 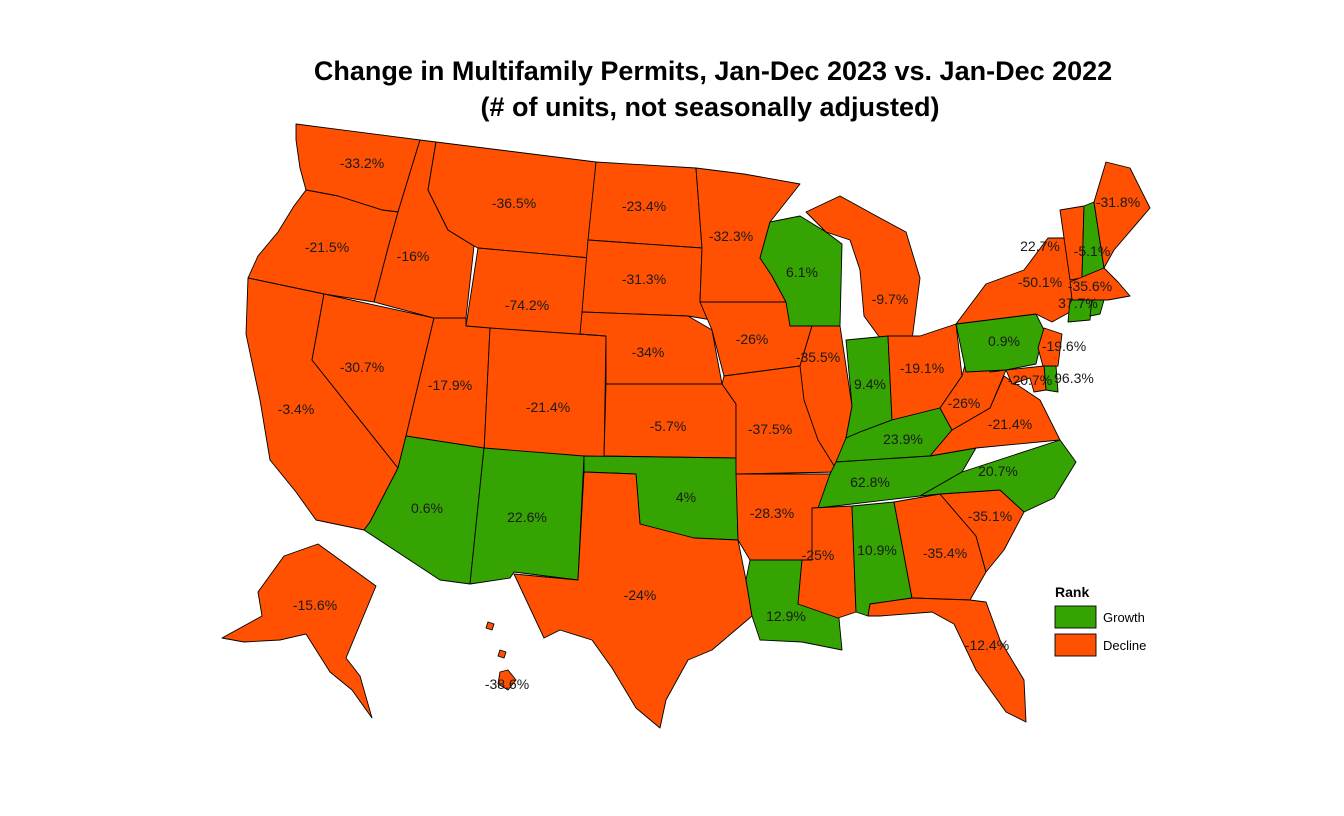 I want to click on legend-label-growth: Growth, so click(x=1124, y=617).